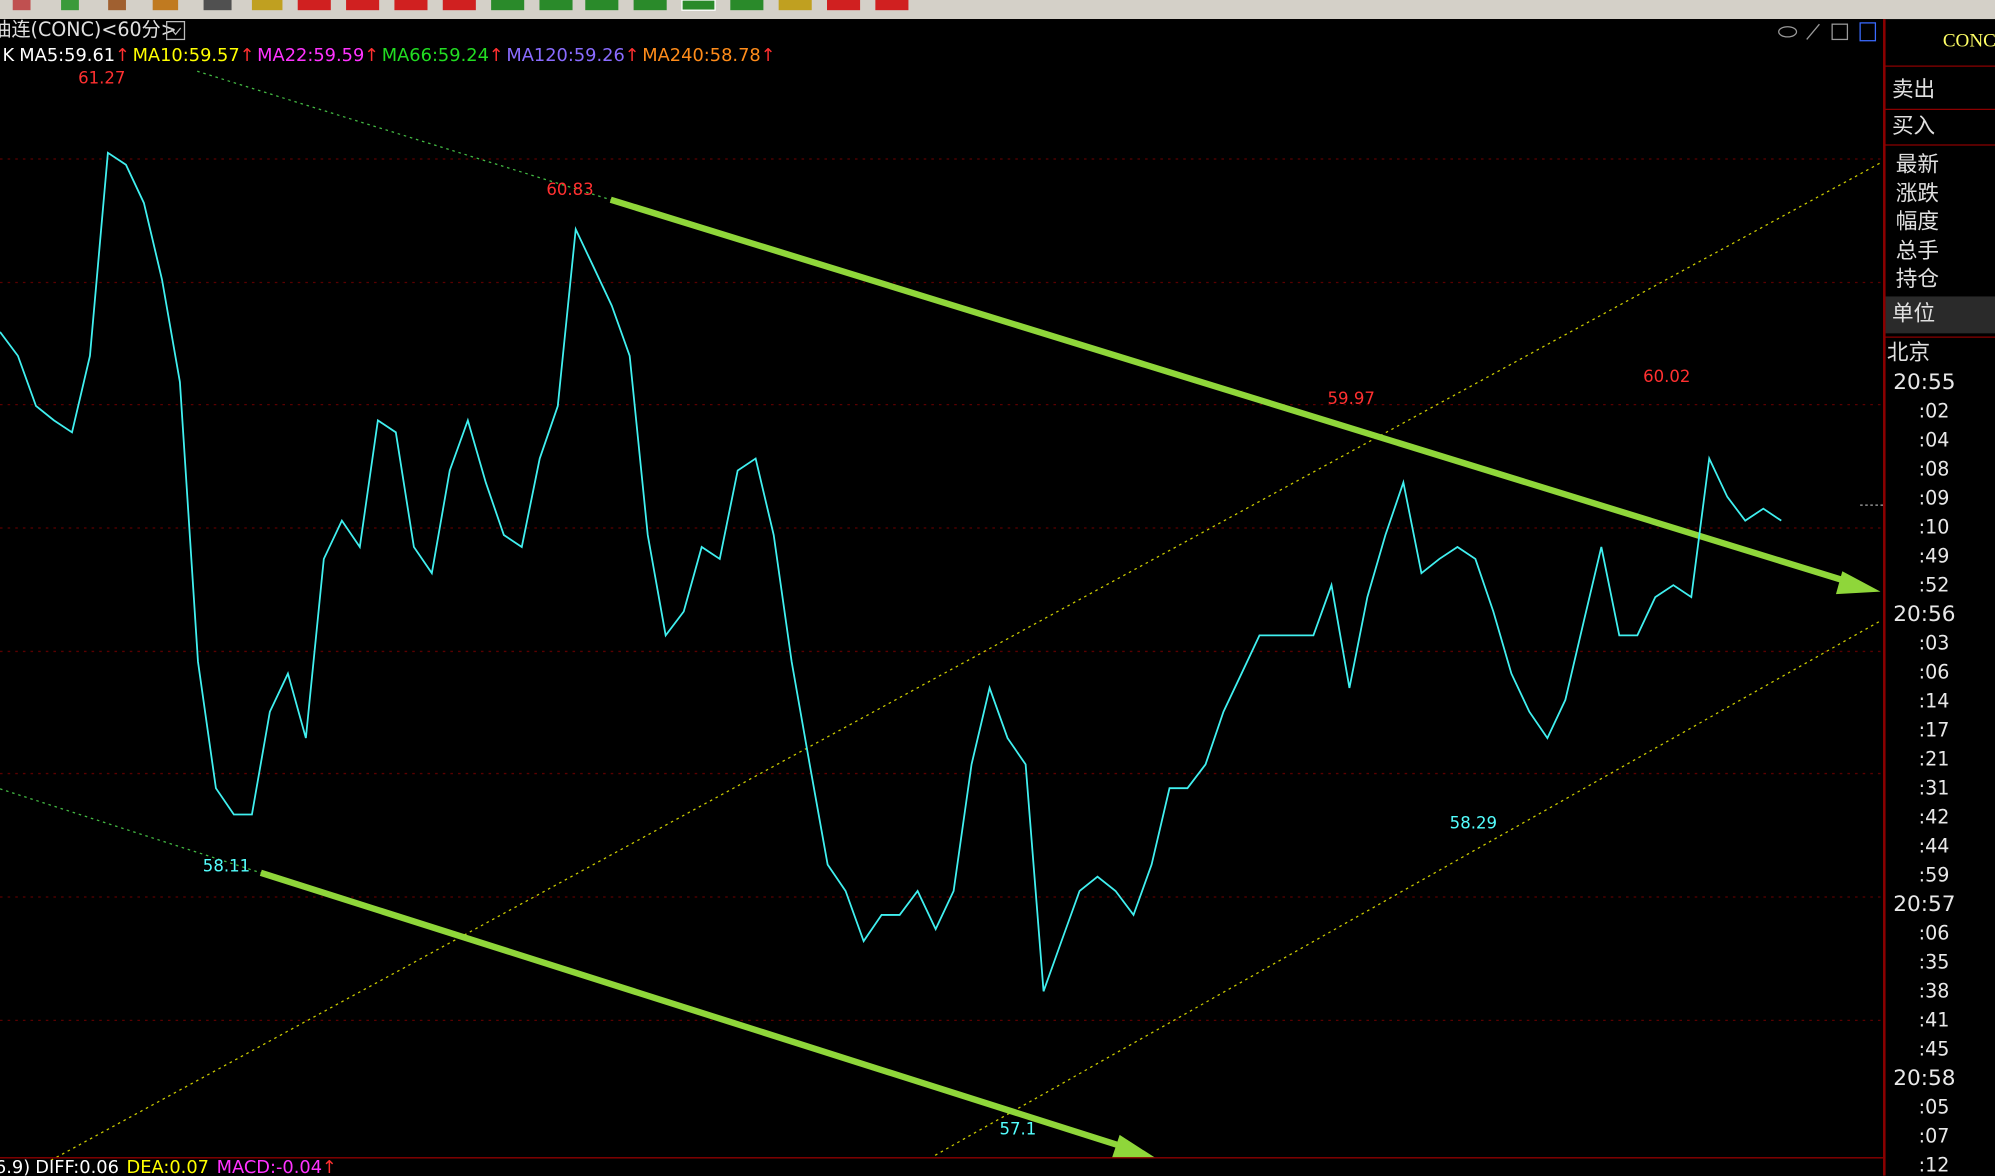 The width and height of the screenshot is (1995, 1176). What do you see at coordinates (1934, 469) in the screenshot?
I see `time-label: :08` at bounding box center [1934, 469].